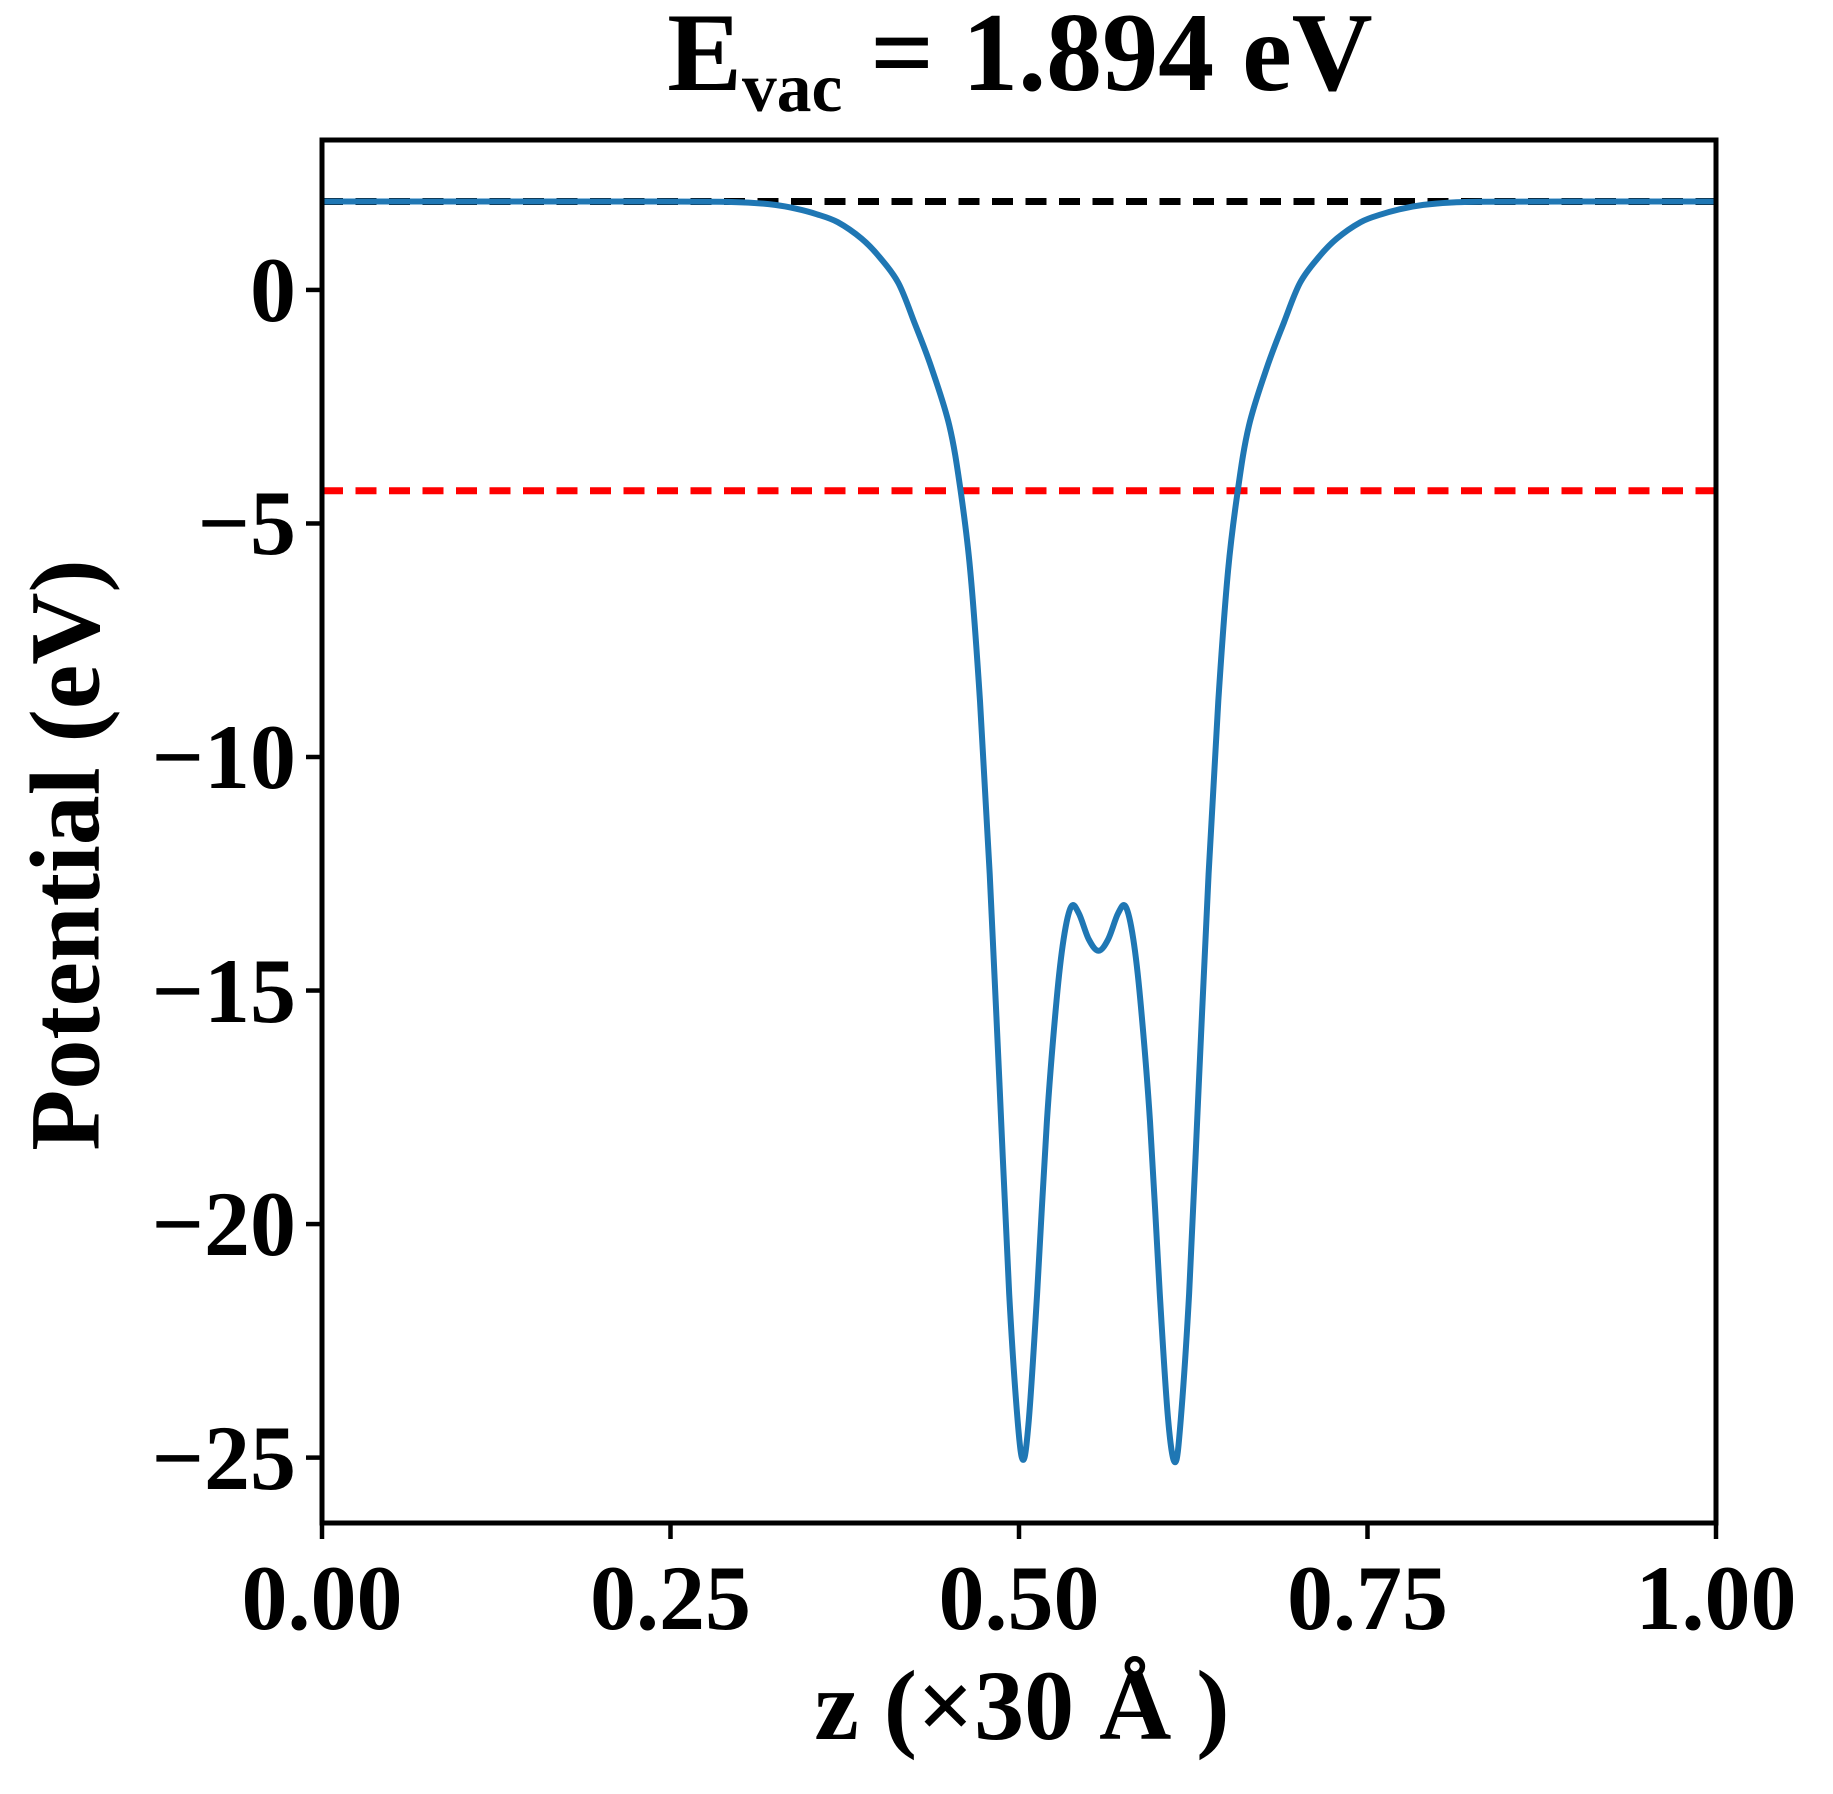 The width and height of the screenshot is (1833, 1794). Describe the element at coordinates (223, 757) in the screenshot. I see `y-tick-label: −10` at that location.